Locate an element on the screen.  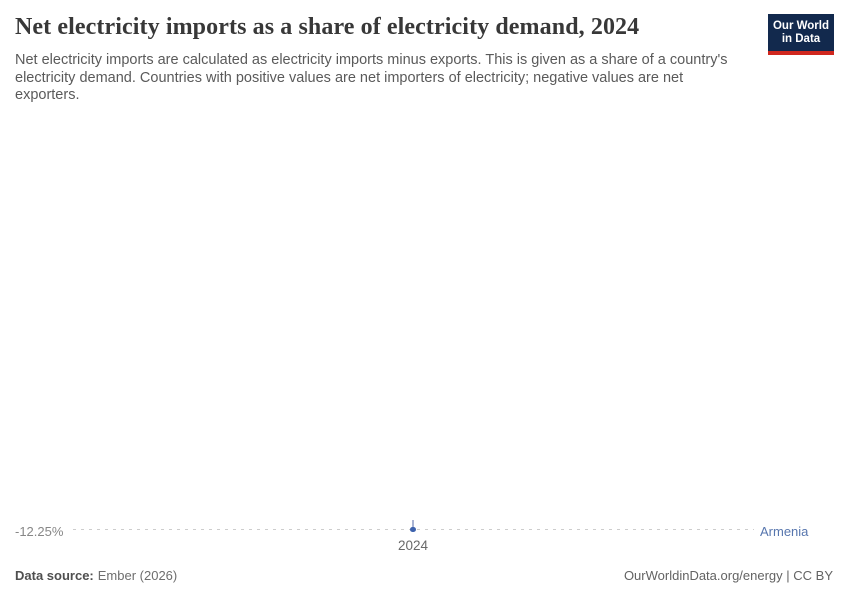
owid-logo: Our World in Data is located at coordinates (801, 34).